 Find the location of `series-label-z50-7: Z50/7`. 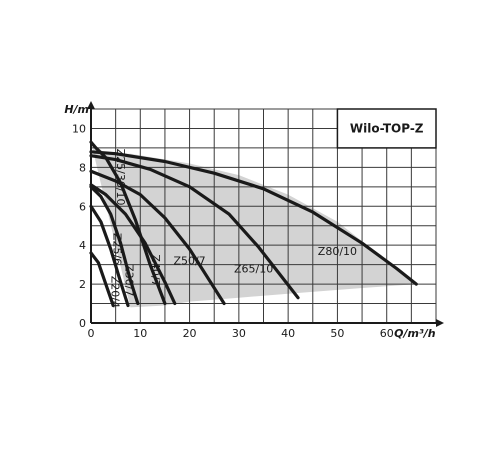

series-label-z50-7: Z50/7 is located at coordinates (189, 261).